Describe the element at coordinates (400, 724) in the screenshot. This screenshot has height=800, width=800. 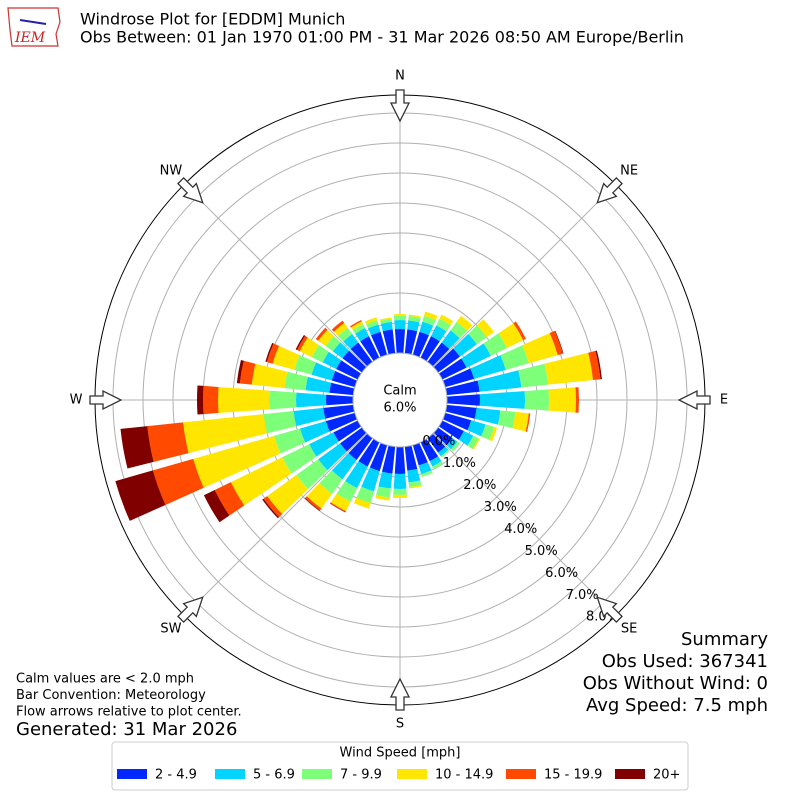
I see `compass-label: S` at that location.